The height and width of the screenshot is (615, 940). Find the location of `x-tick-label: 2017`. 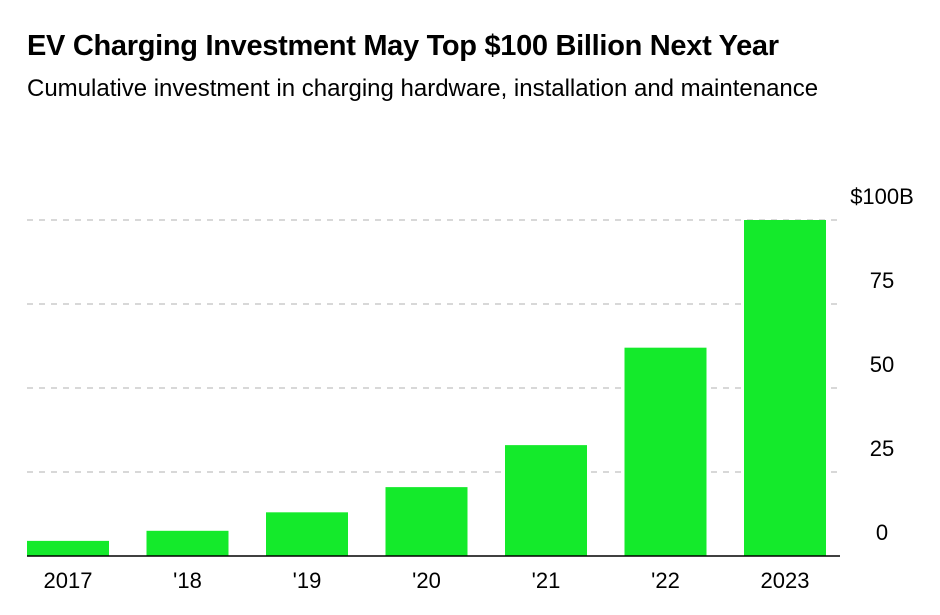

x-tick-label: 2017 is located at coordinates (68, 580).